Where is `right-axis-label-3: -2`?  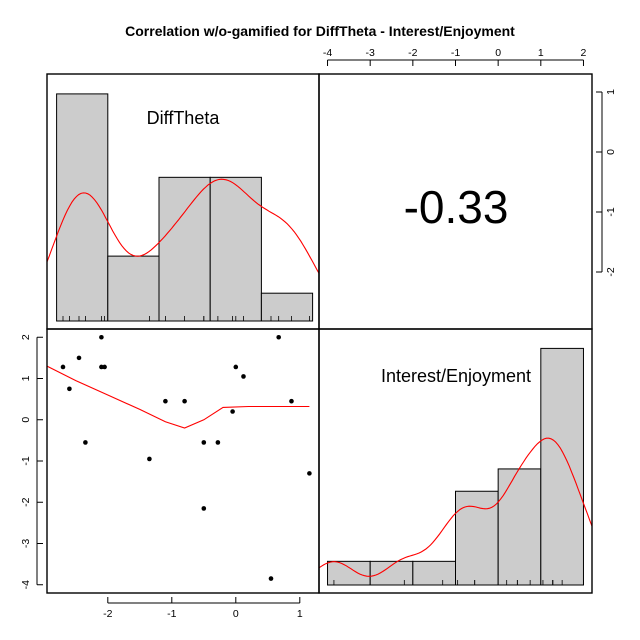 right-axis-label-3: -2 is located at coordinates (611, 271).